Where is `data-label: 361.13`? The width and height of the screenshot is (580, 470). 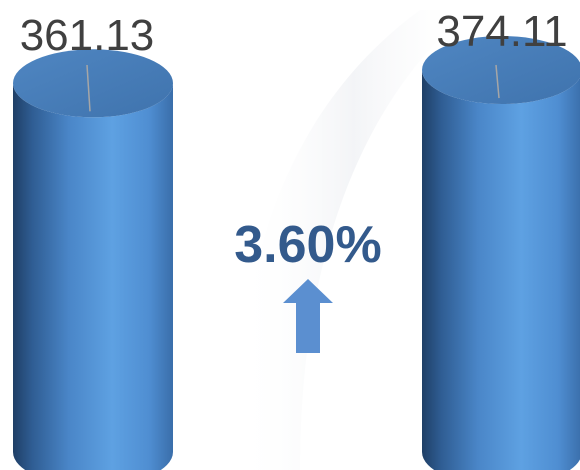
data-label: 361.13 is located at coordinates (87, 35).